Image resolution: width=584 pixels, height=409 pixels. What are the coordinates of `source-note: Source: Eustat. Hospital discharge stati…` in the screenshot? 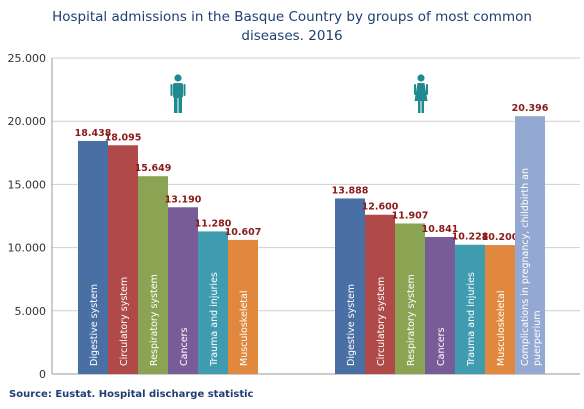 It's located at (131, 394).